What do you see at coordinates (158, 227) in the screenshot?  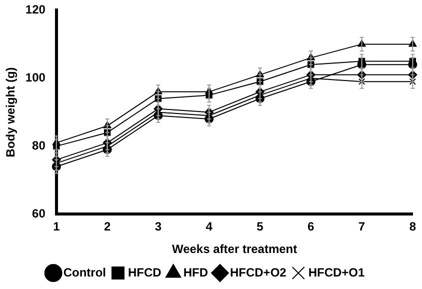 I see `x-tick-label: 3` at bounding box center [158, 227].